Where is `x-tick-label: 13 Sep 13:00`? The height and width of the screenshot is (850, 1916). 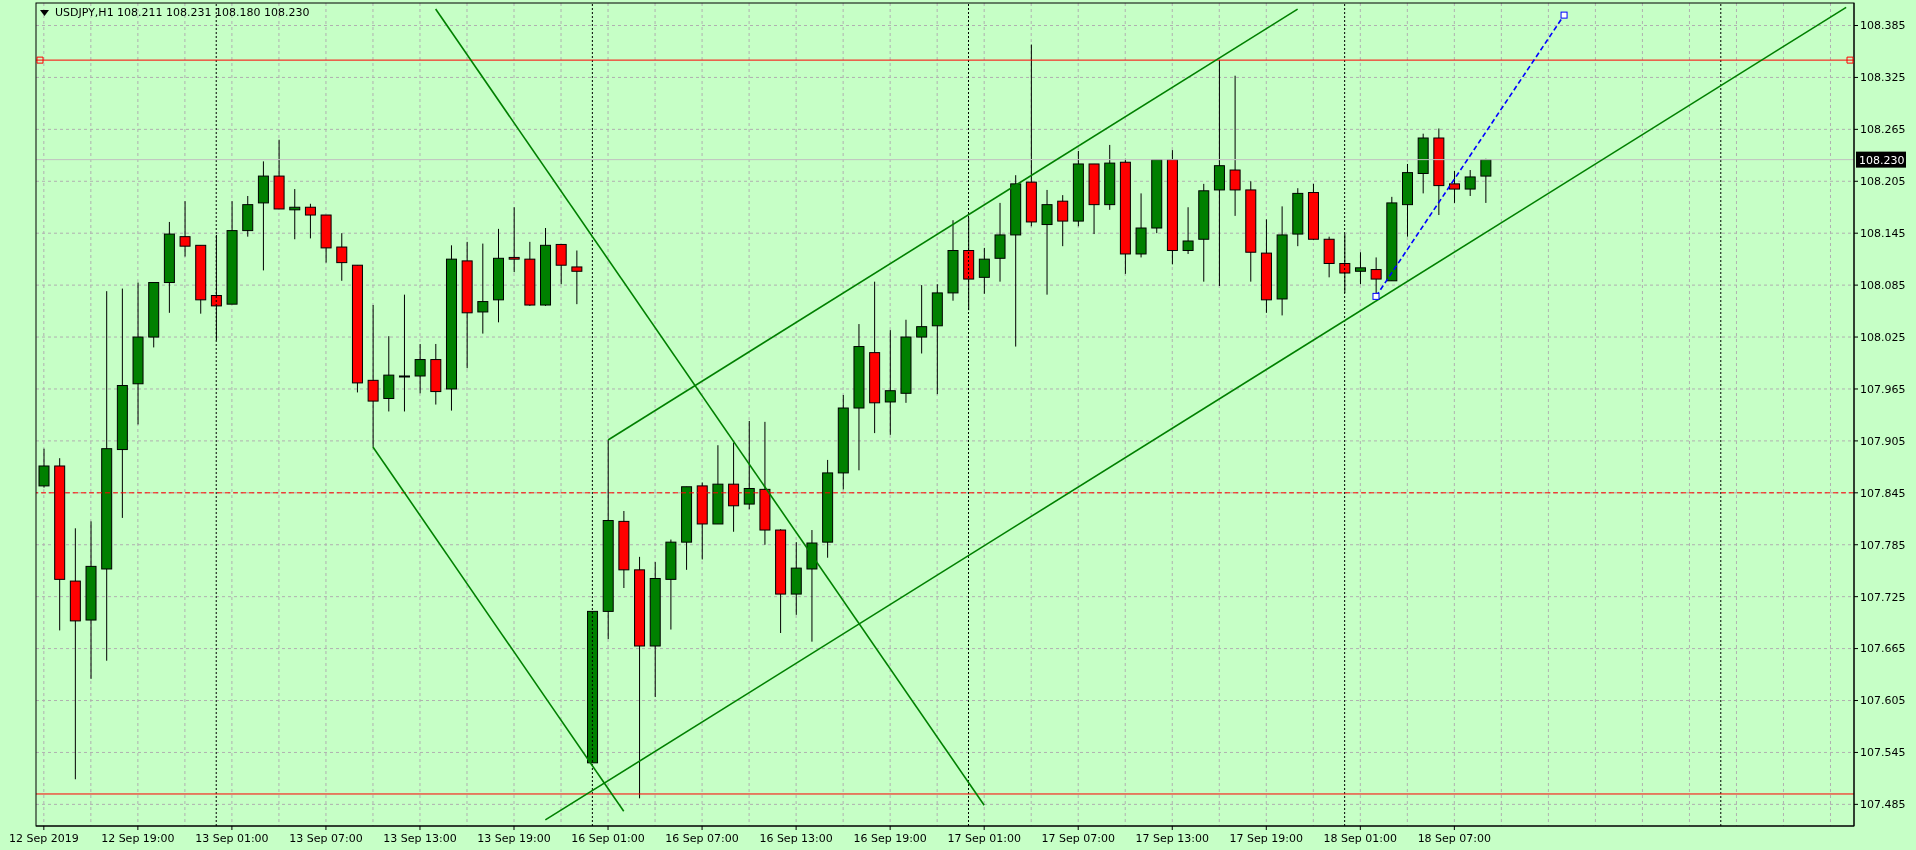 x-tick-label: 13 Sep 13:00 is located at coordinates (420, 838).